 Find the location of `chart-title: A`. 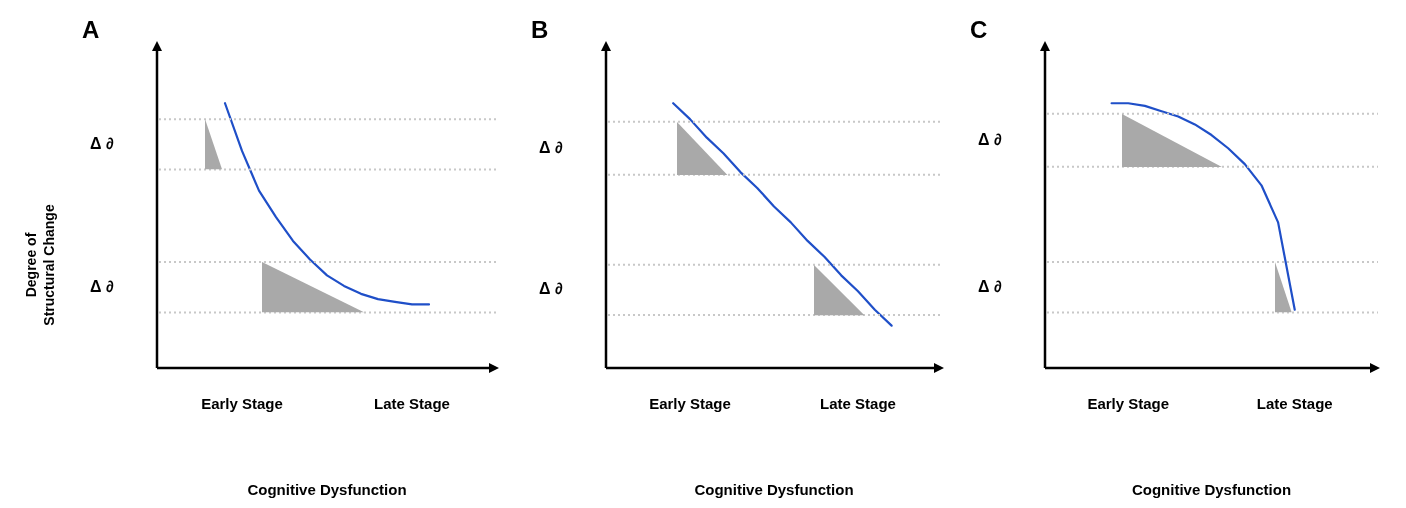

chart-title: A is located at coordinates (91, 29).